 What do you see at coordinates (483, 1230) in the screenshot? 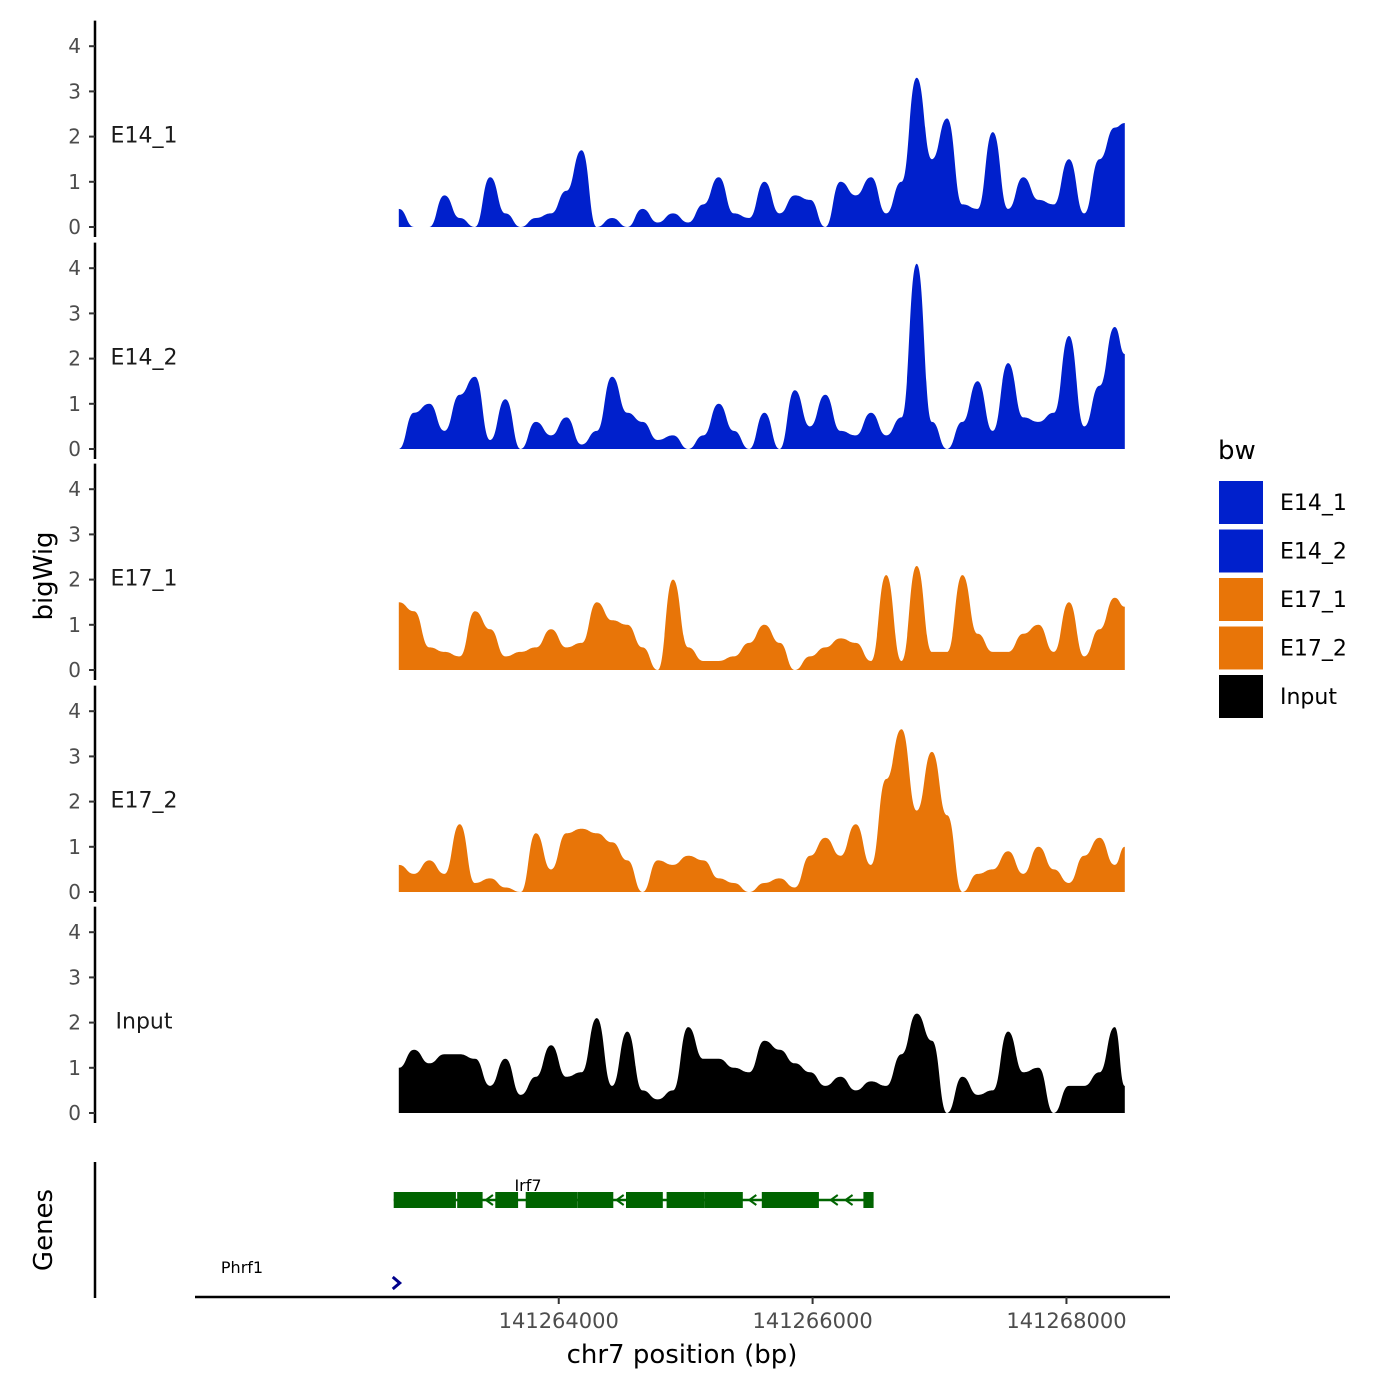
I see `gene-track: Irf7 Phrf1` at bounding box center [483, 1230].